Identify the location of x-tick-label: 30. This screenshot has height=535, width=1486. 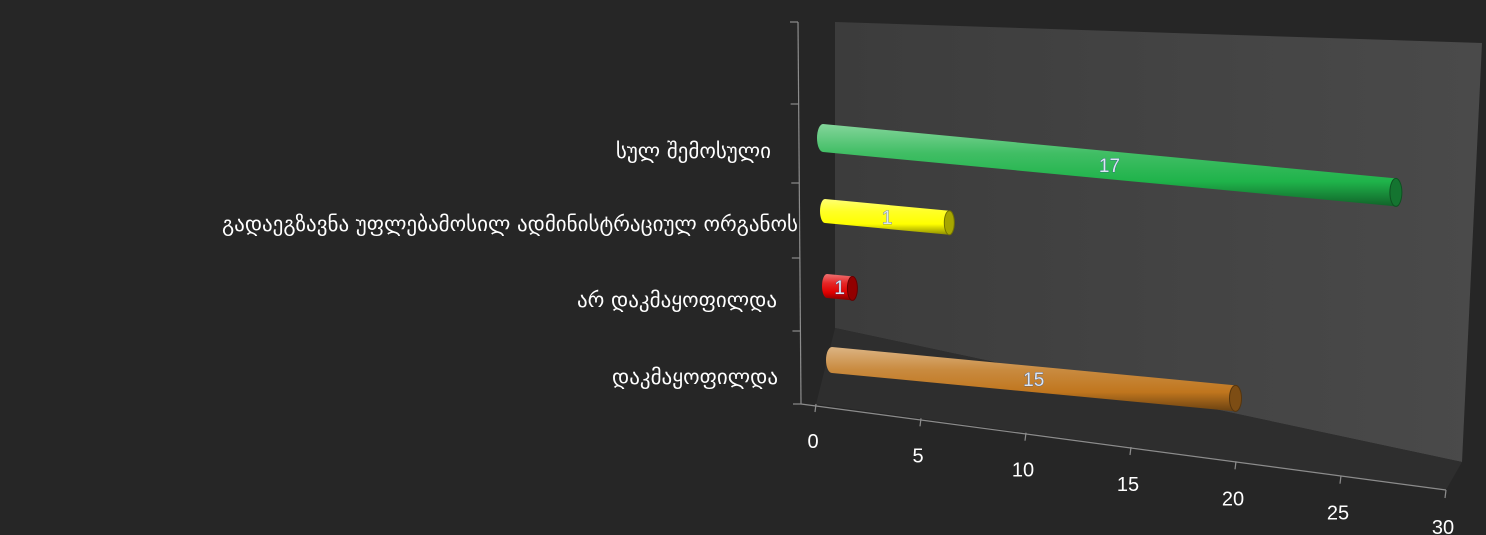
(1443, 526).